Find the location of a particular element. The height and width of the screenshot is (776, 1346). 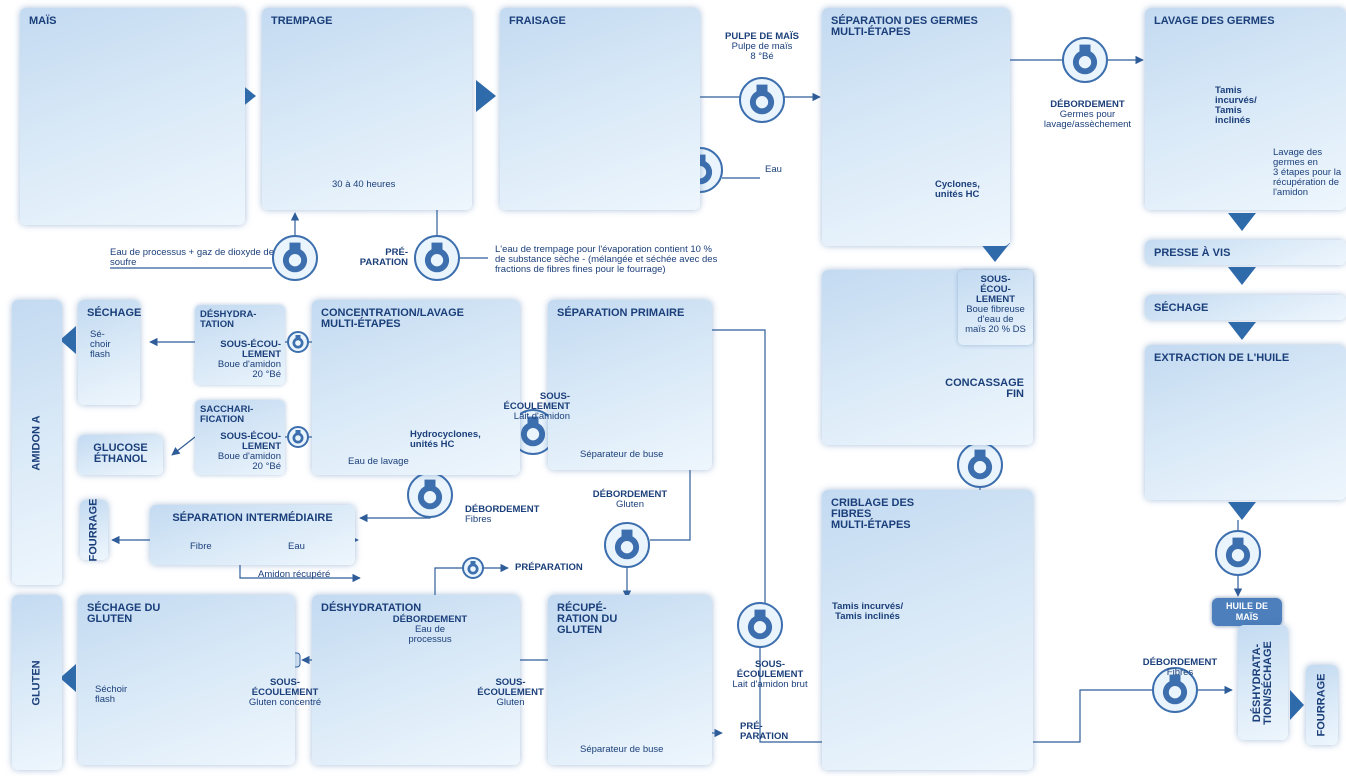

box-title: SÉPARATION INTERMÉDIAIRE is located at coordinates (252, 518).